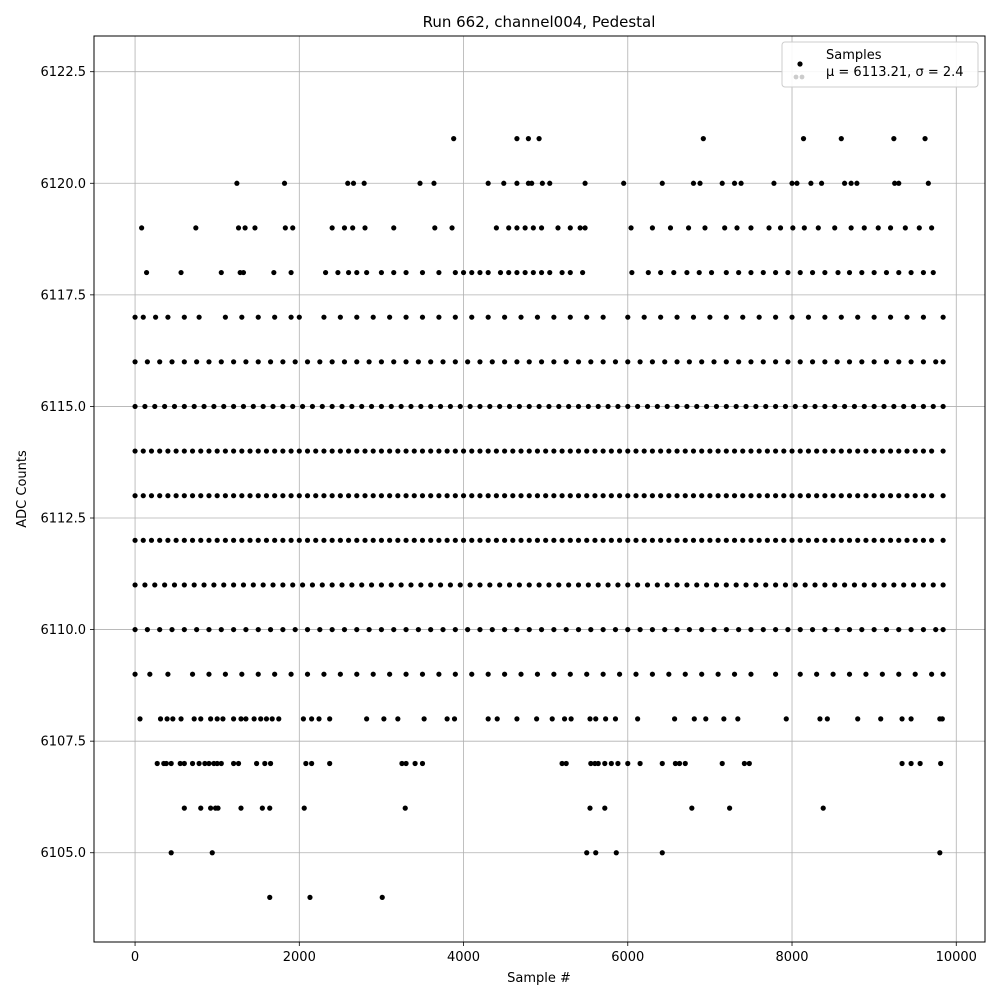 The width and height of the screenshot is (1000, 1000). I want to click on x-tick-label: 8000, so click(791, 957).